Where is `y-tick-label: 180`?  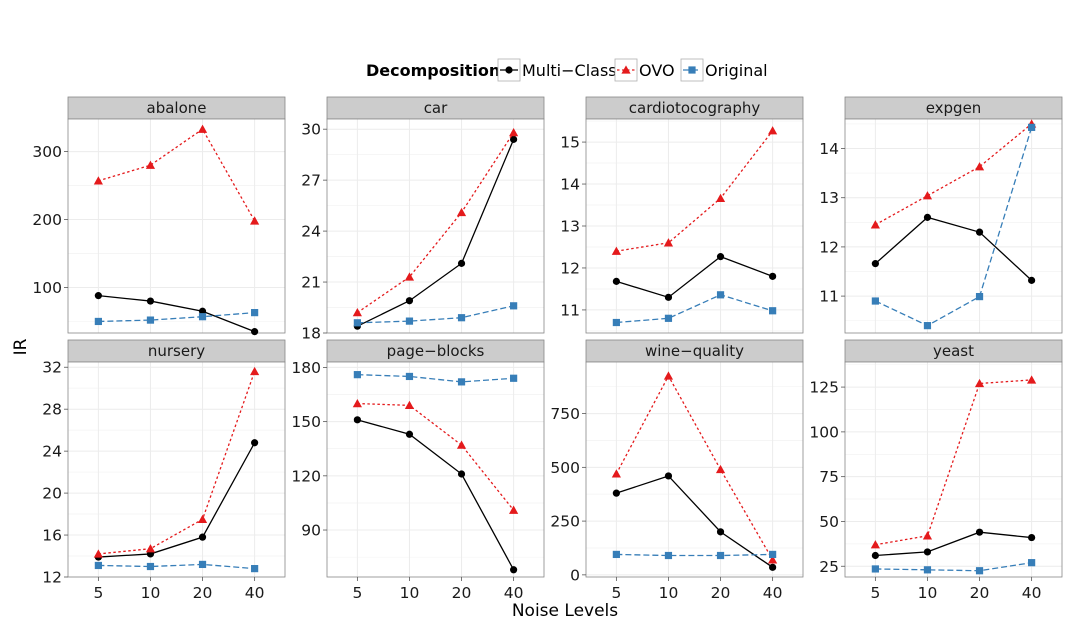
y-tick-label: 180 is located at coordinates (306, 368).